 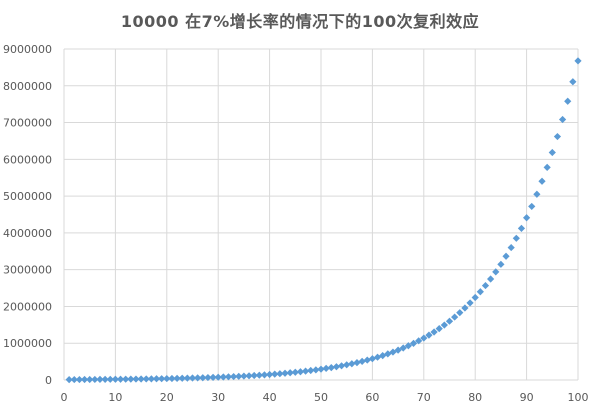 What do you see at coordinates (218, 397) in the screenshot?
I see `x-tick-label: 30` at bounding box center [218, 397].